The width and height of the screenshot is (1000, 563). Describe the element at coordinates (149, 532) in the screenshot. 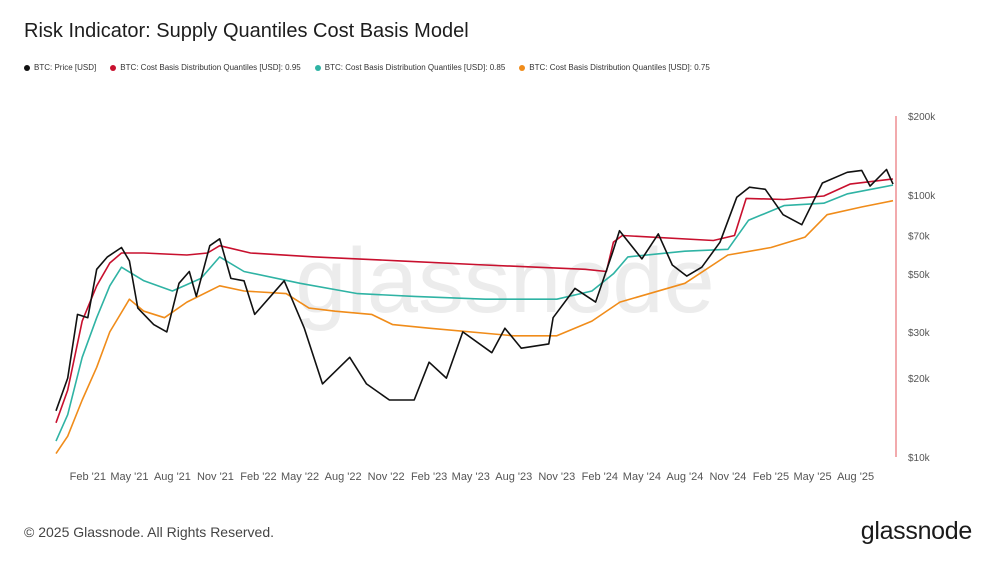

I see `copyright-footer: © 2025 Glassnode. All Rights Reserved.` at that location.